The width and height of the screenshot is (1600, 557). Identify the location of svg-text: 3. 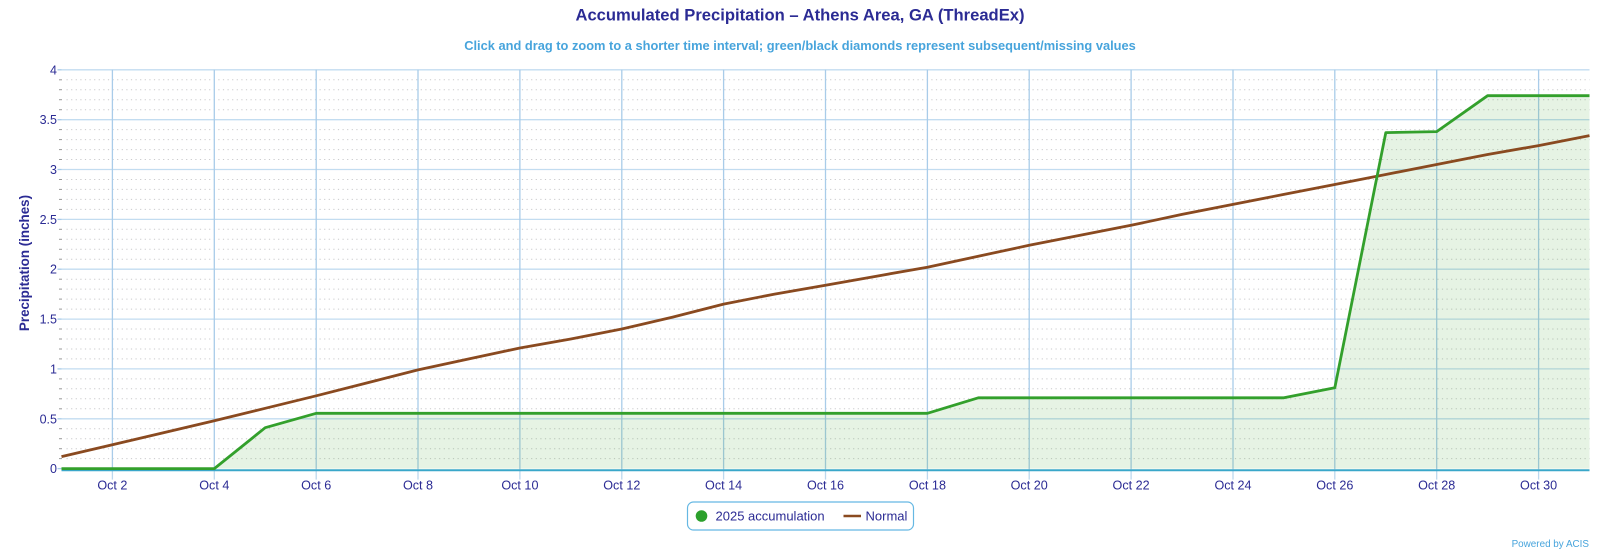
(53, 170).